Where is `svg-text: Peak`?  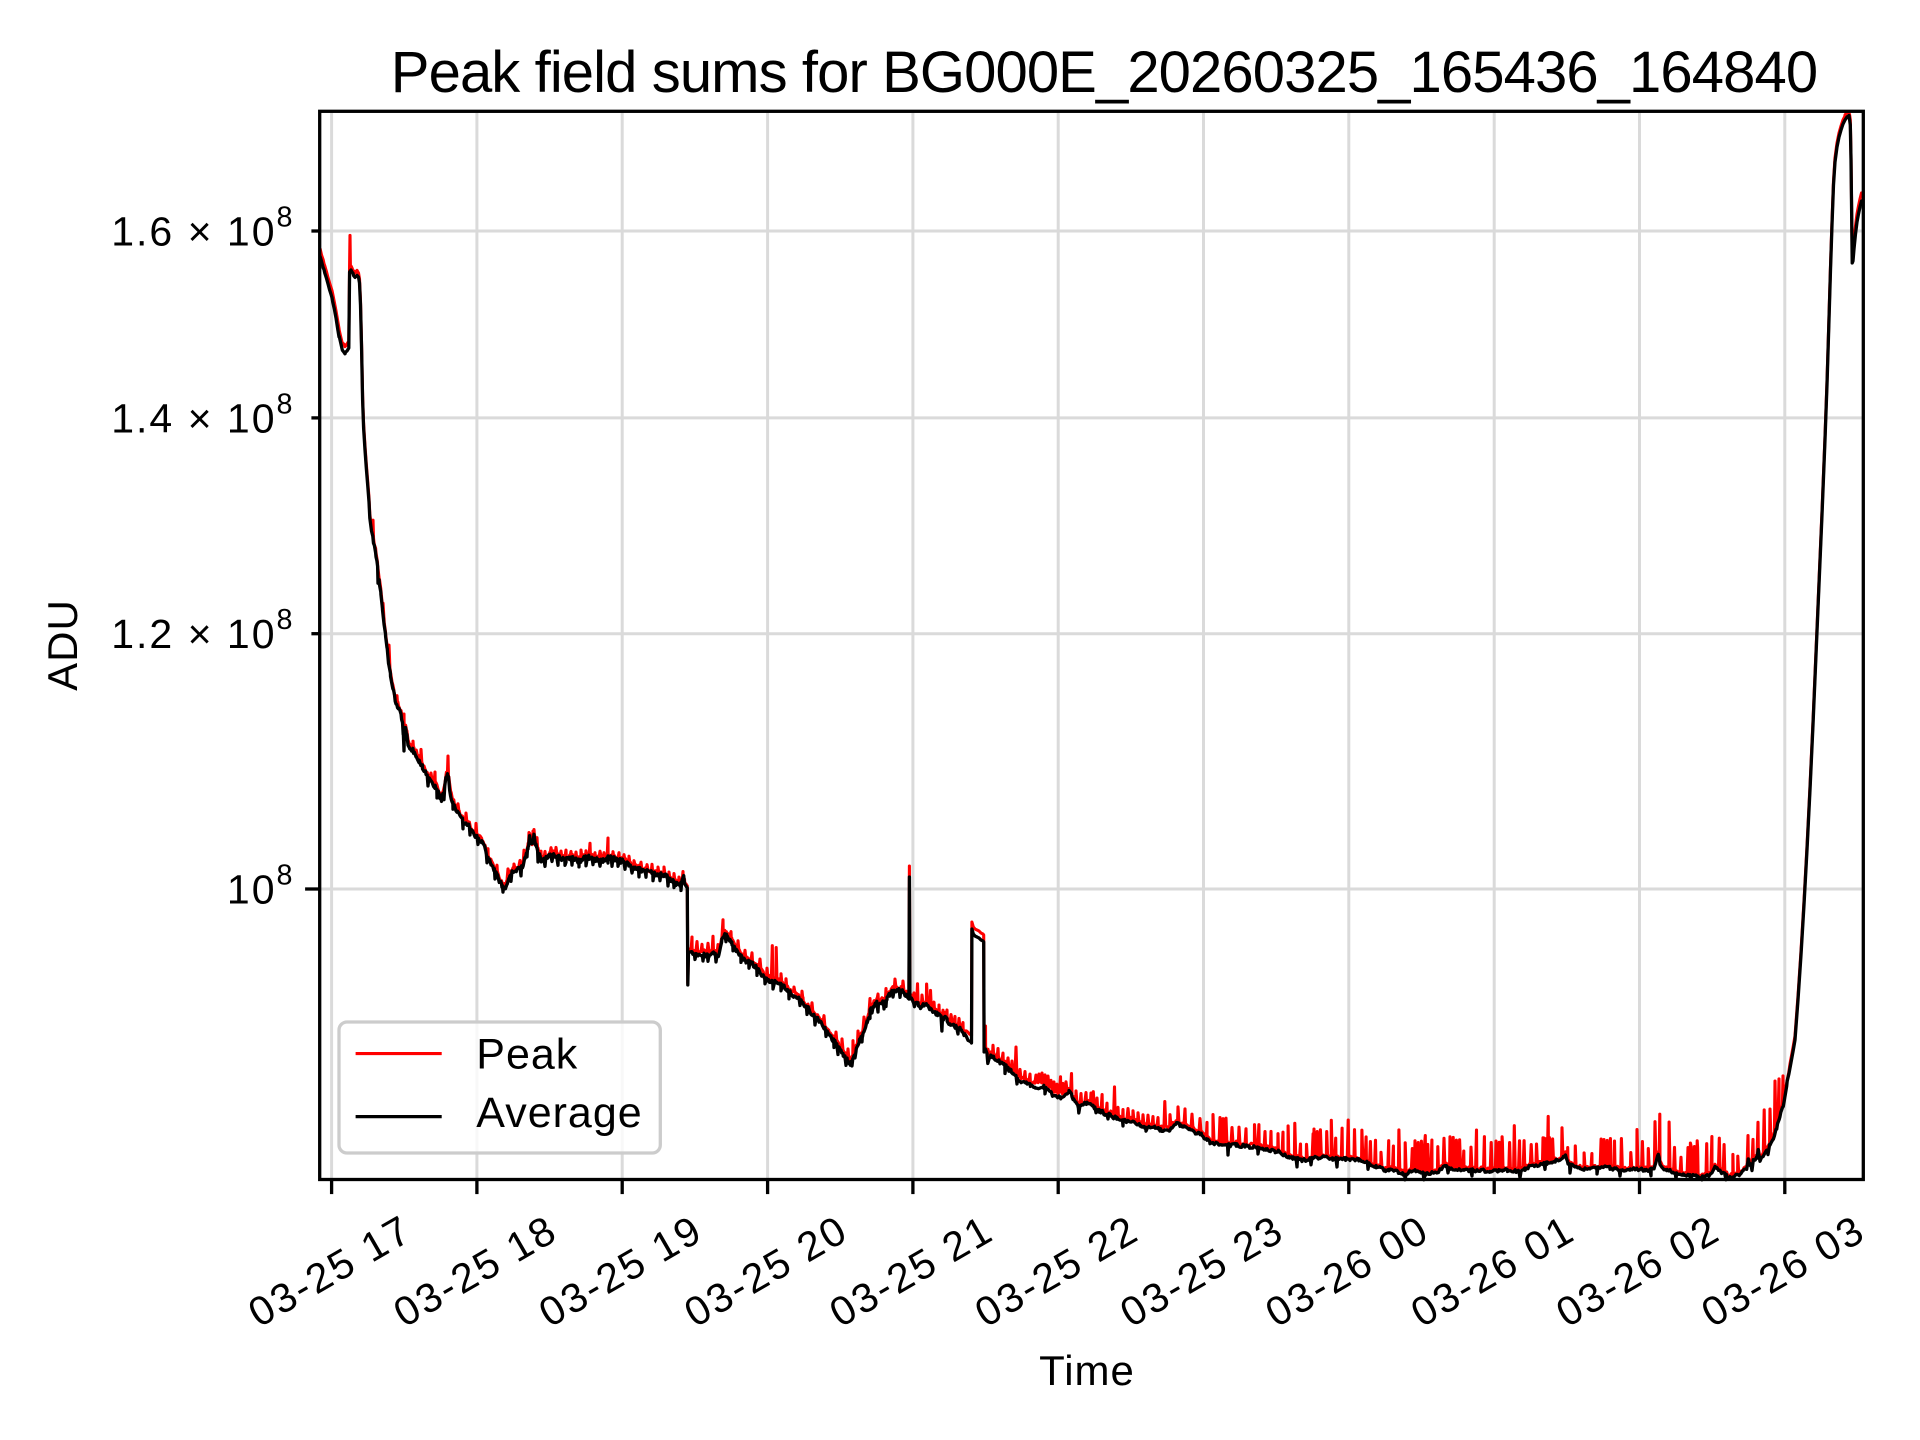
svg-text: Peak is located at coordinates (527, 1055).